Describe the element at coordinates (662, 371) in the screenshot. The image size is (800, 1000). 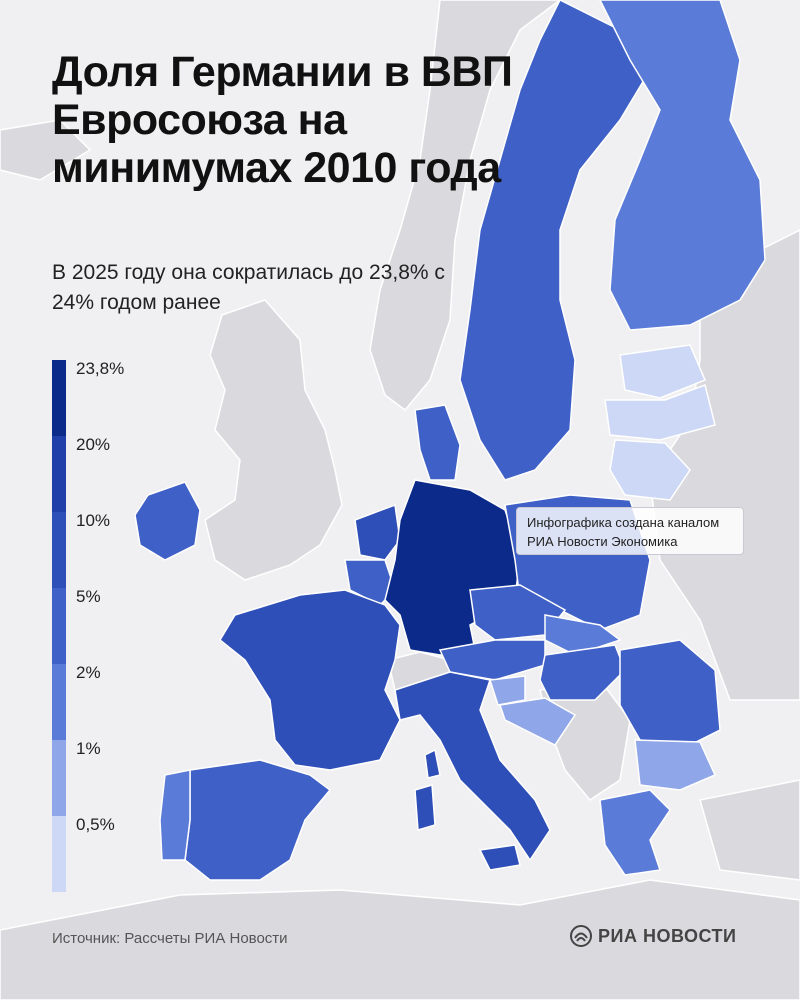
I see `country-estonia` at that location.